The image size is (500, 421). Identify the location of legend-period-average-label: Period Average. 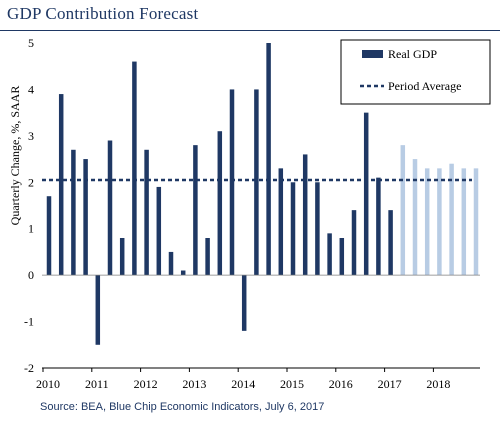
(424, 86).